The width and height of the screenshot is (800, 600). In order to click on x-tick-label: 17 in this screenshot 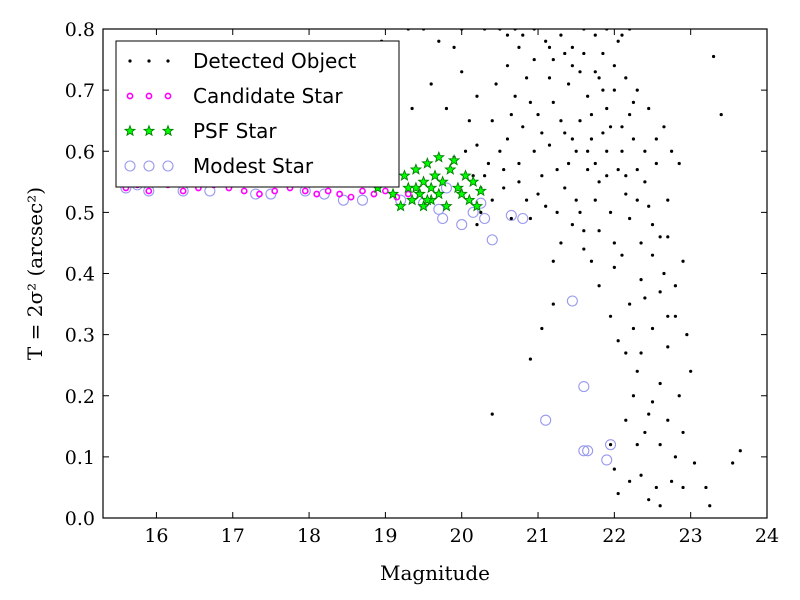, I will do `click(233, 536)`.